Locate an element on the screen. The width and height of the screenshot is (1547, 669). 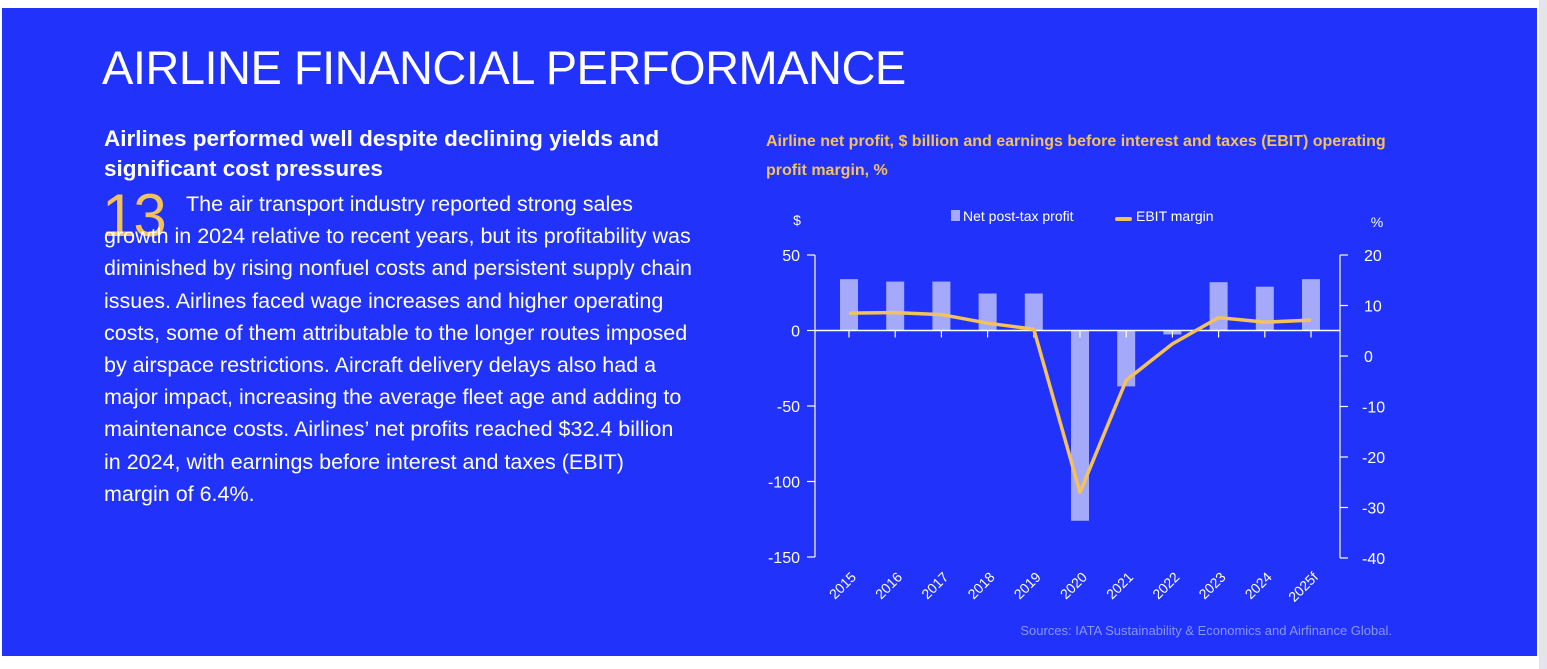
x-axis-label: 2021 is located at coordinates (1119, 585).